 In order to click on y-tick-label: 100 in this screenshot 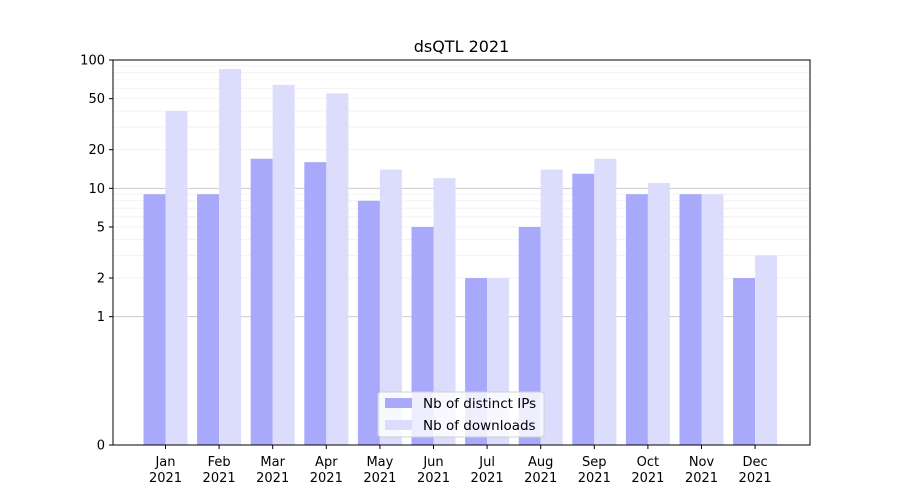, I will do `click(92, 61)`.